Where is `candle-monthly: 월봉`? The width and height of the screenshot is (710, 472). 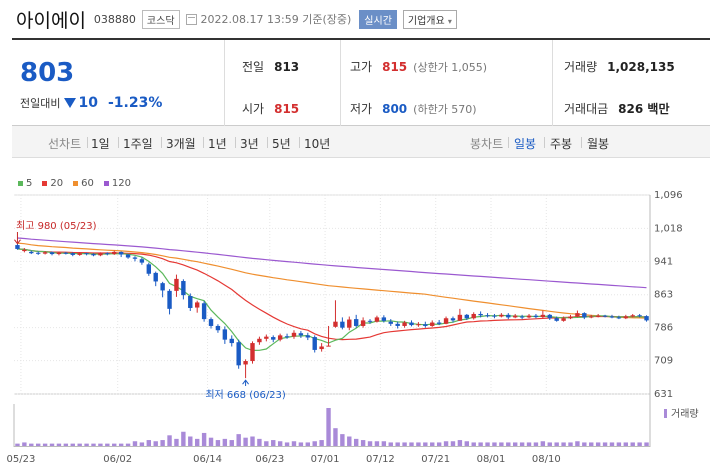
candle-monthly: 월봉 is located at coordinates (598, 144).